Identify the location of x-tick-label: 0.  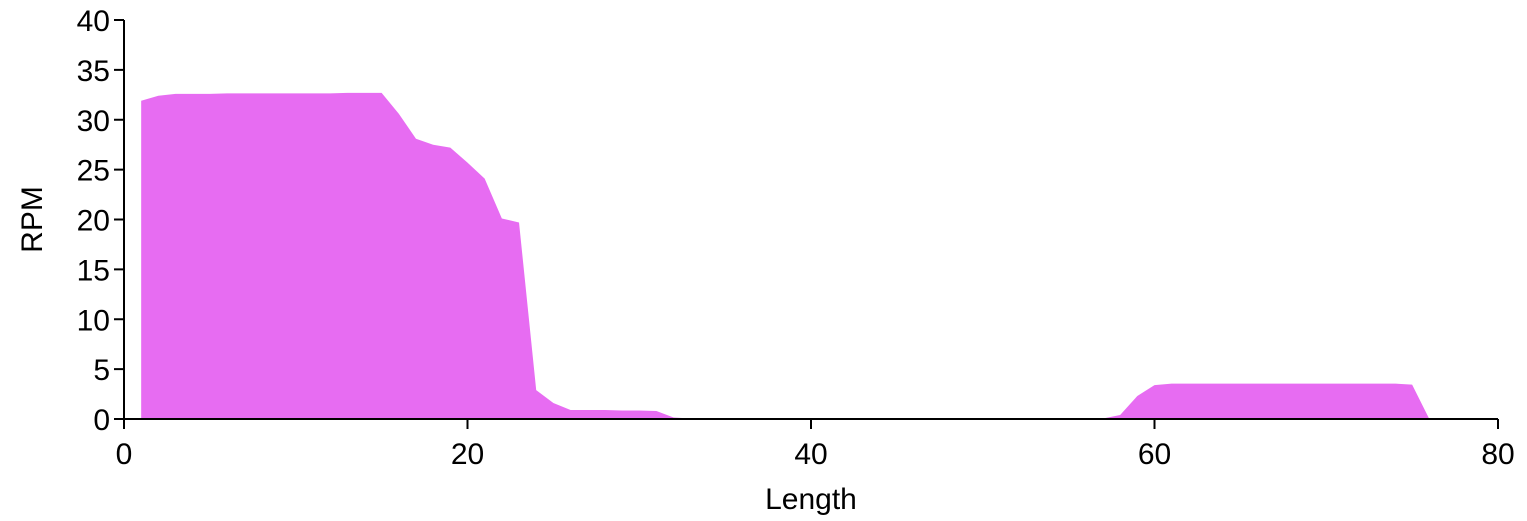
(124, 454).